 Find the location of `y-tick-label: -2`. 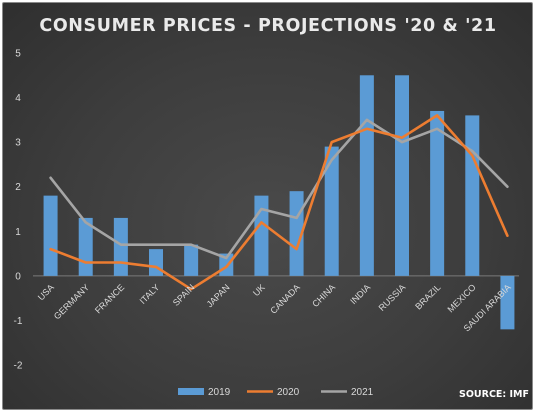

y-tick-label: -2 is located at coordinates (18, 366).